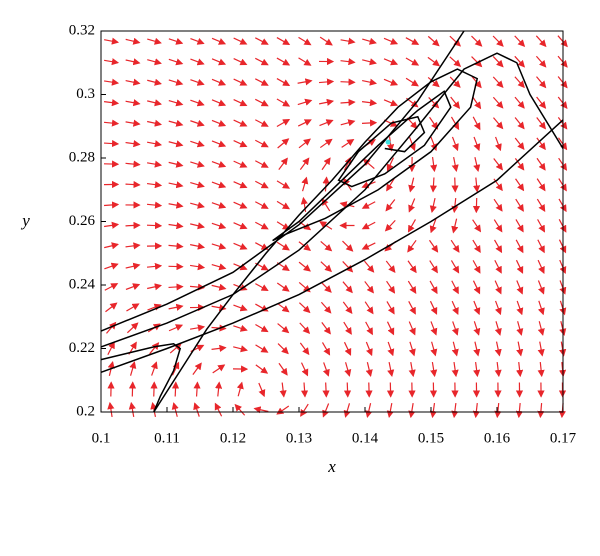 This screenshot has width=600, height=556. I want to click on y-tick-label: 0.3, so click(85, 94).